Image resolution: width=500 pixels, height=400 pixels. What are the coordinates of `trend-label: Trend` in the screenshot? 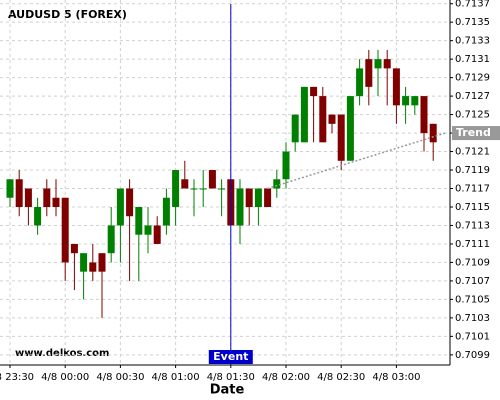 It's located at (473, 132).